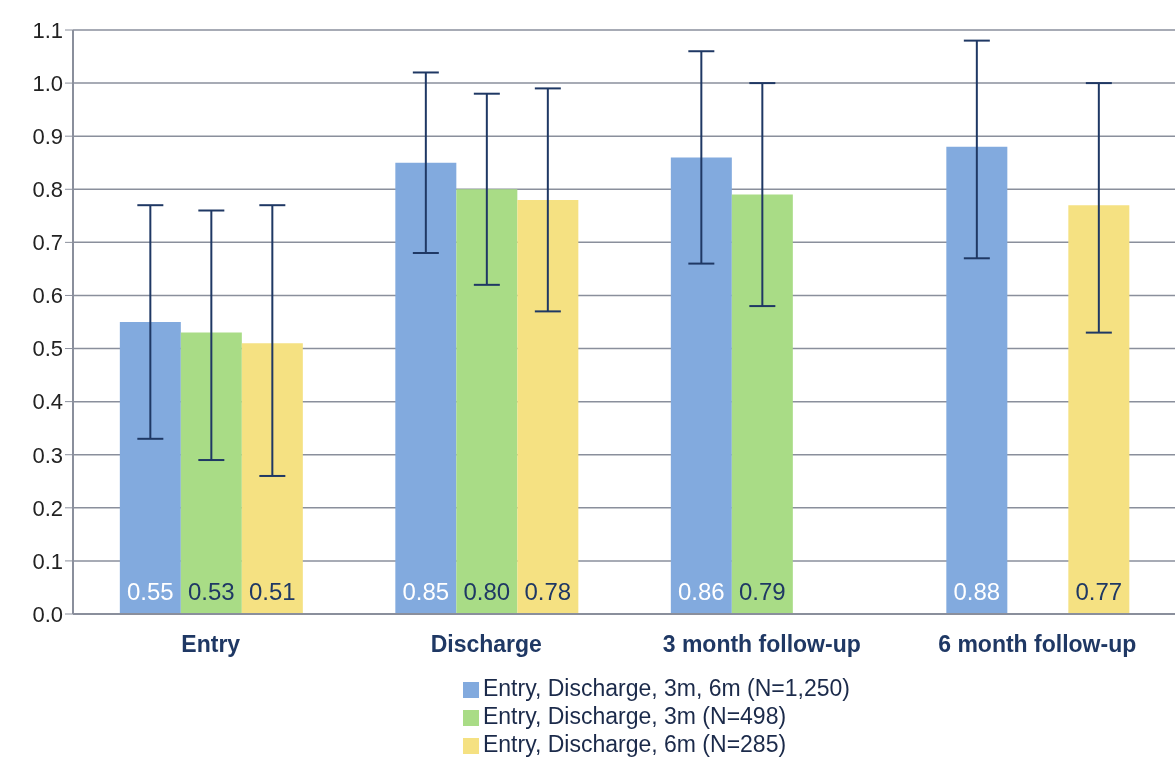 This screenshot has height=758, width=1175. I want to click on y-tick-label: 0.1, so click(47, 561).